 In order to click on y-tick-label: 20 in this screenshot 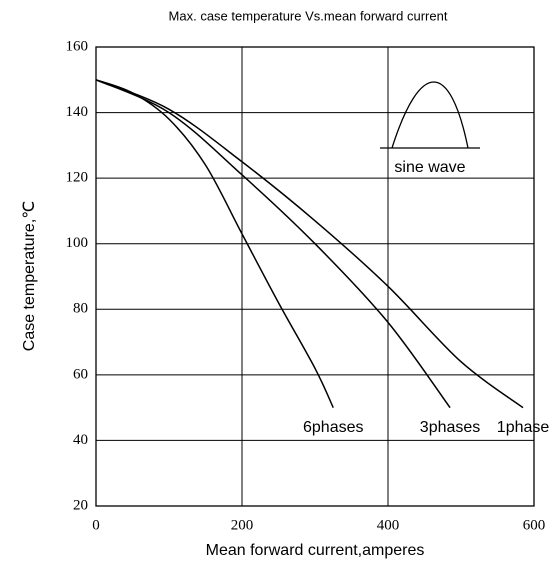, I will do `click(80, 505)`.